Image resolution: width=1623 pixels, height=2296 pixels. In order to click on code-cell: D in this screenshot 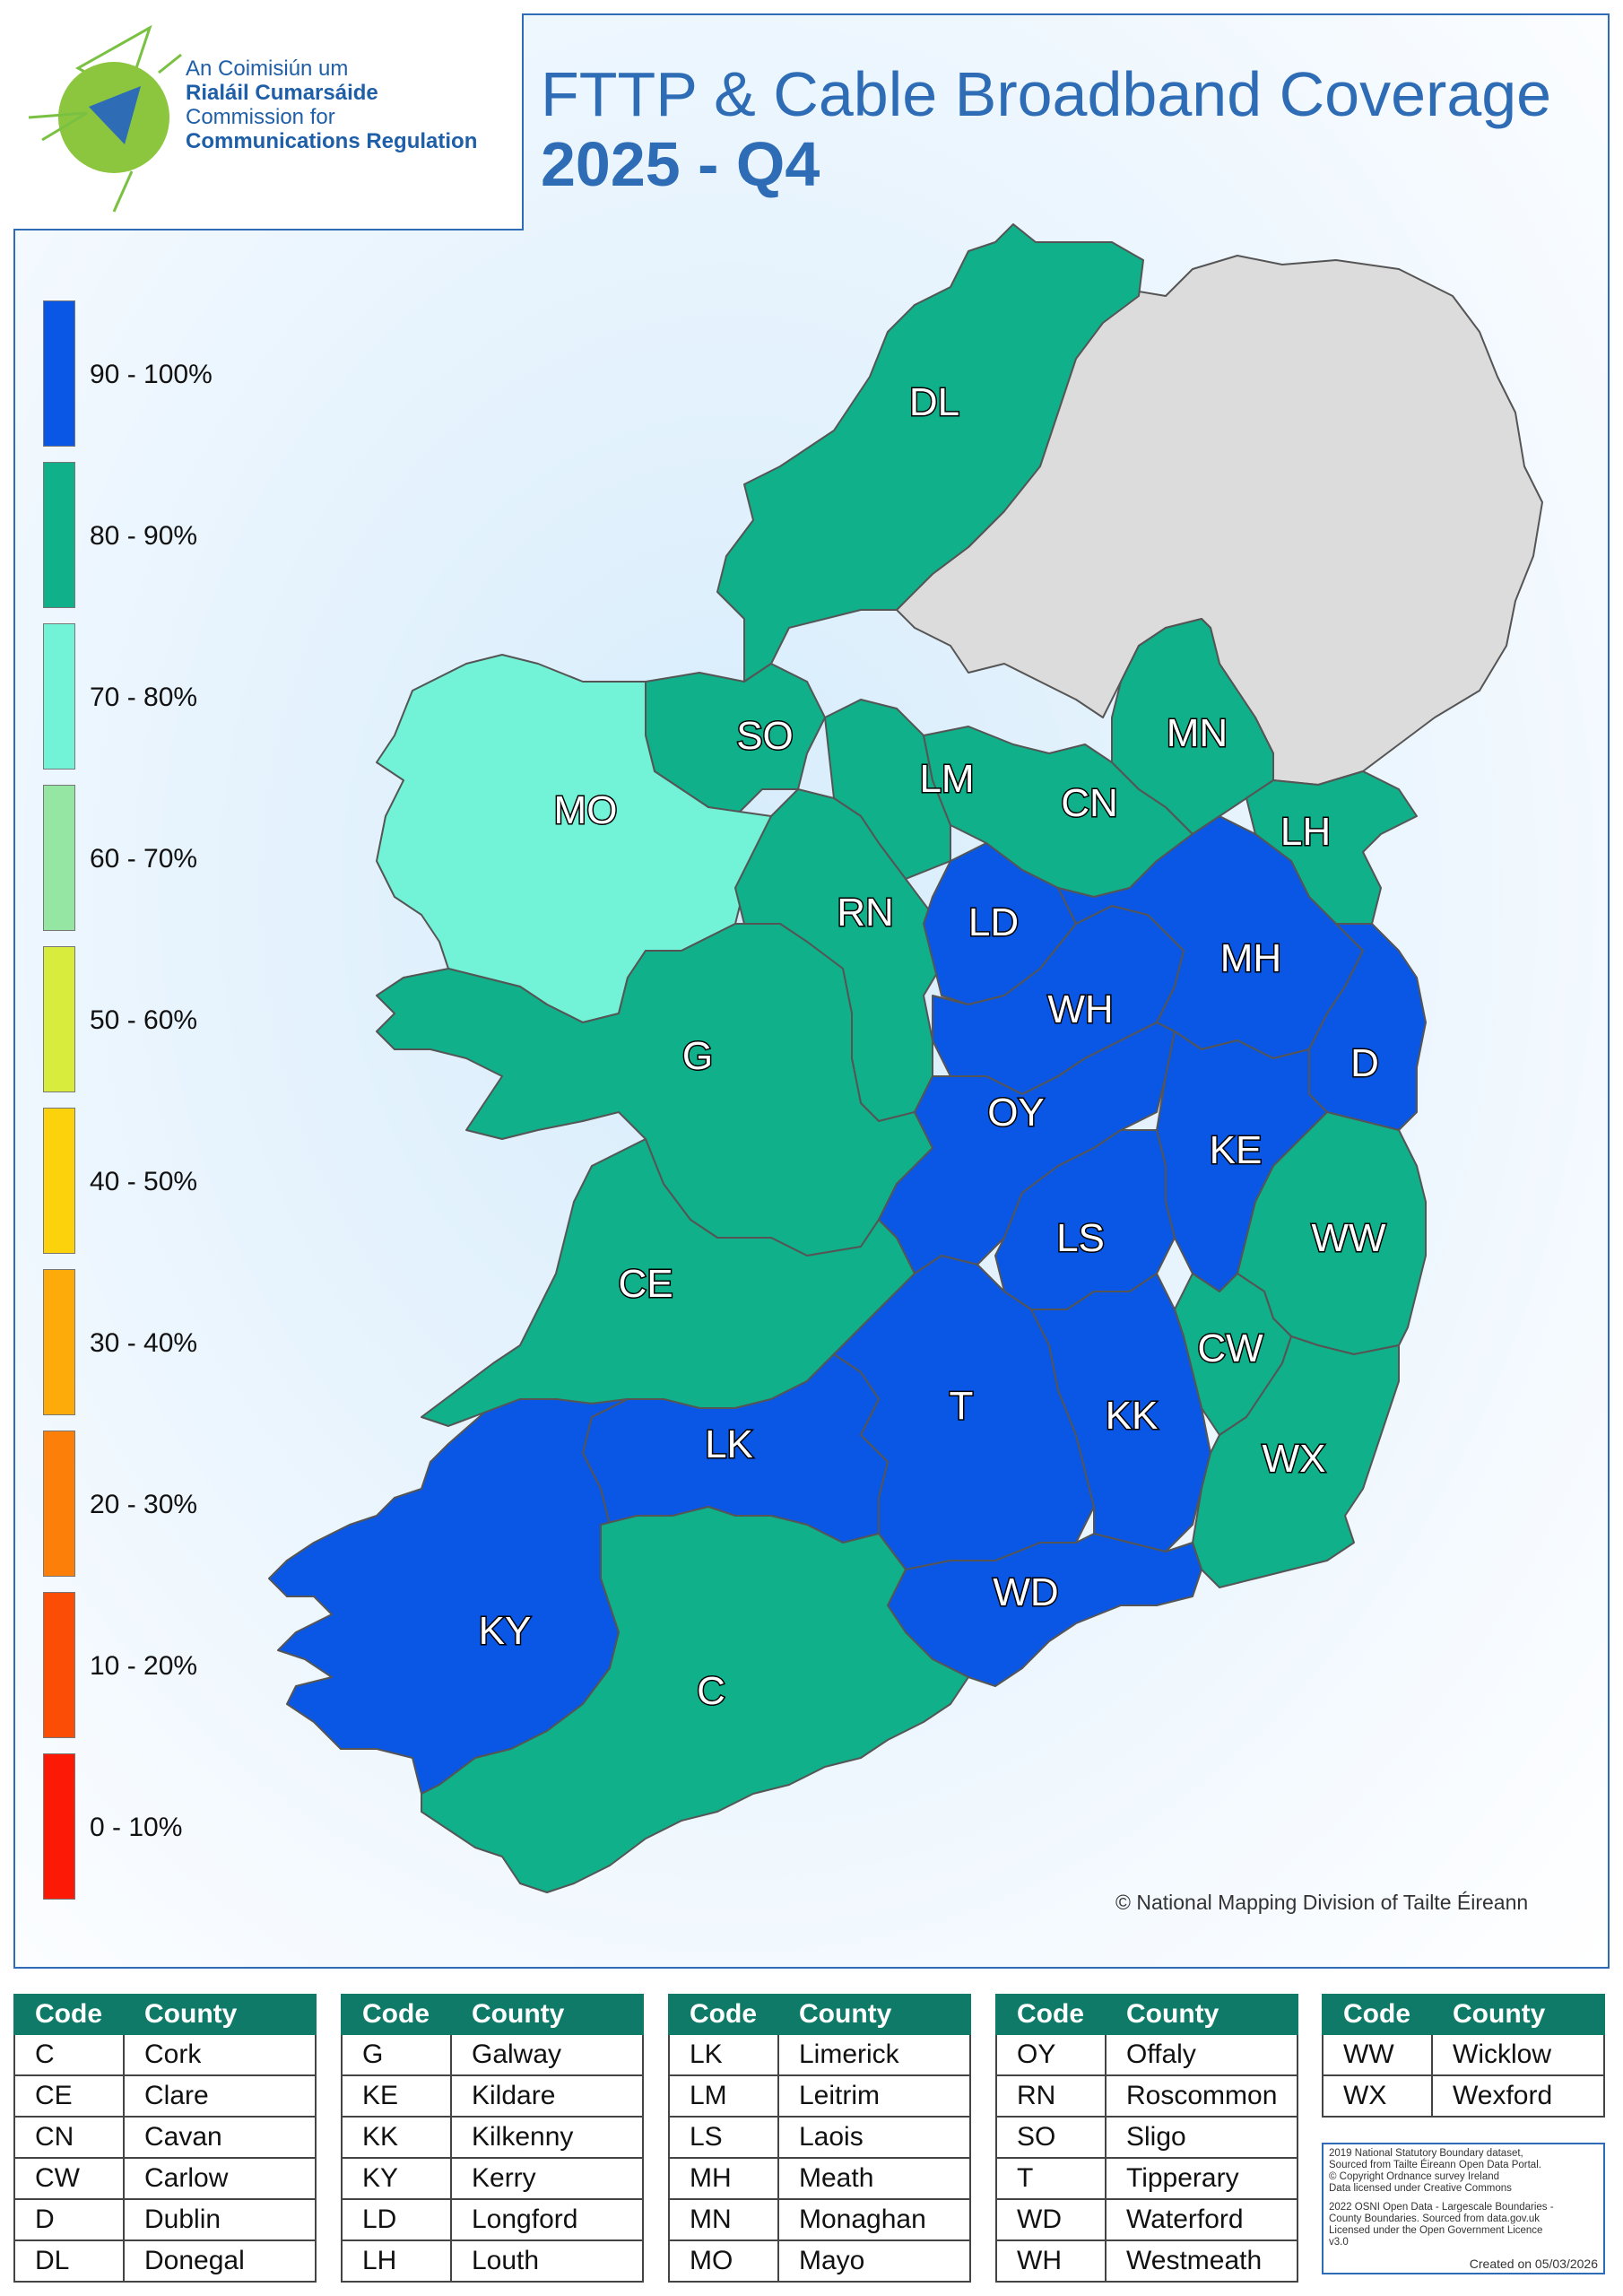, I will do `click(69, 2219)`.